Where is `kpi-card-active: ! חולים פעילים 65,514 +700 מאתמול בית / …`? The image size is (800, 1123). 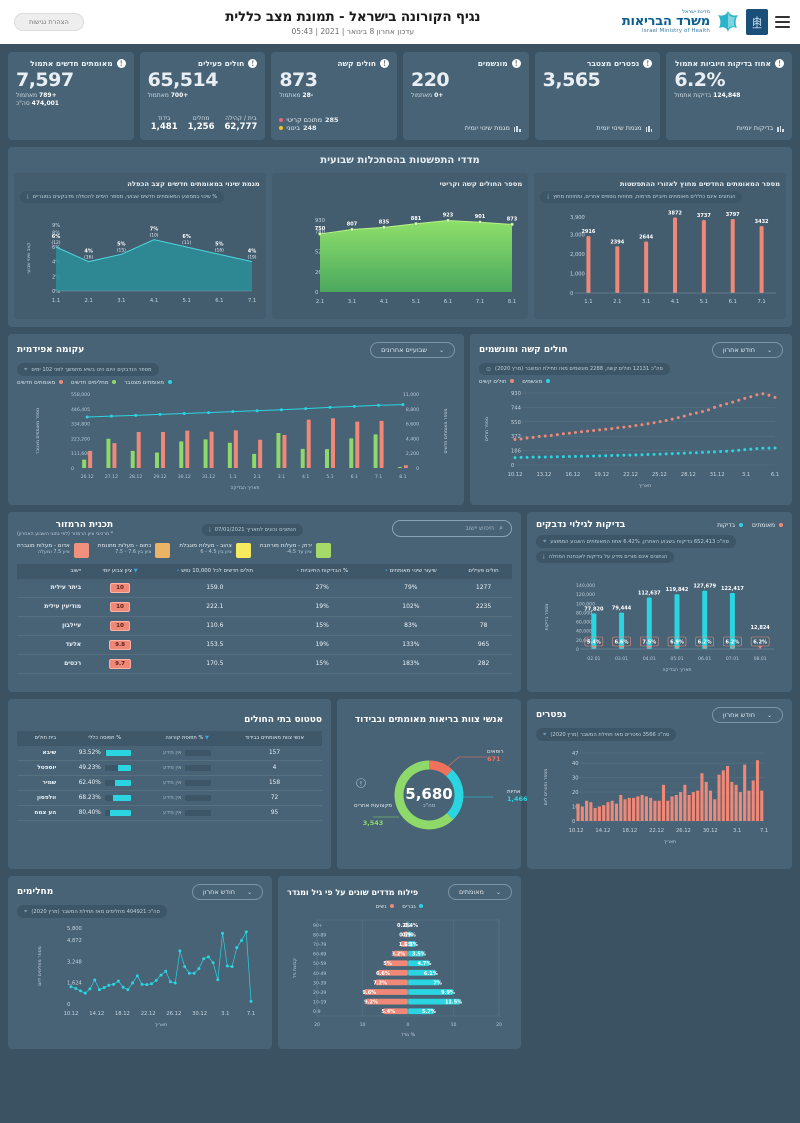 kpi-card-active: ! חולים פעילים 65,514 +700 מאתמול בית / … is located at coordinates (202, 96).